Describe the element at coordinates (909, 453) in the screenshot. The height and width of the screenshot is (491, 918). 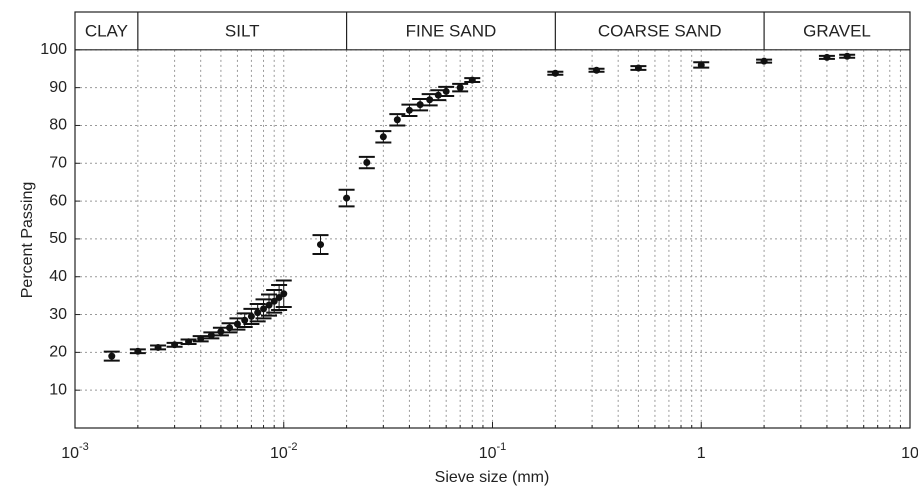
I see `x-tick-label: 10` at that location.